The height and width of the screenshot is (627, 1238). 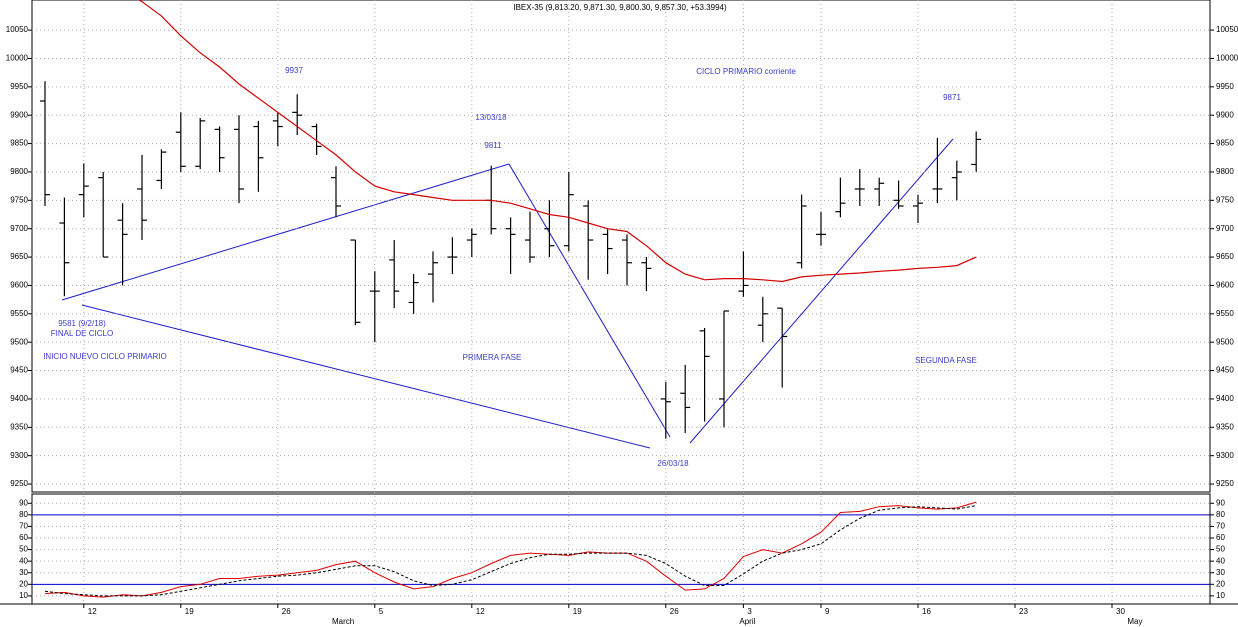 I want to click on month-label: March, so click(x=343, y=621).